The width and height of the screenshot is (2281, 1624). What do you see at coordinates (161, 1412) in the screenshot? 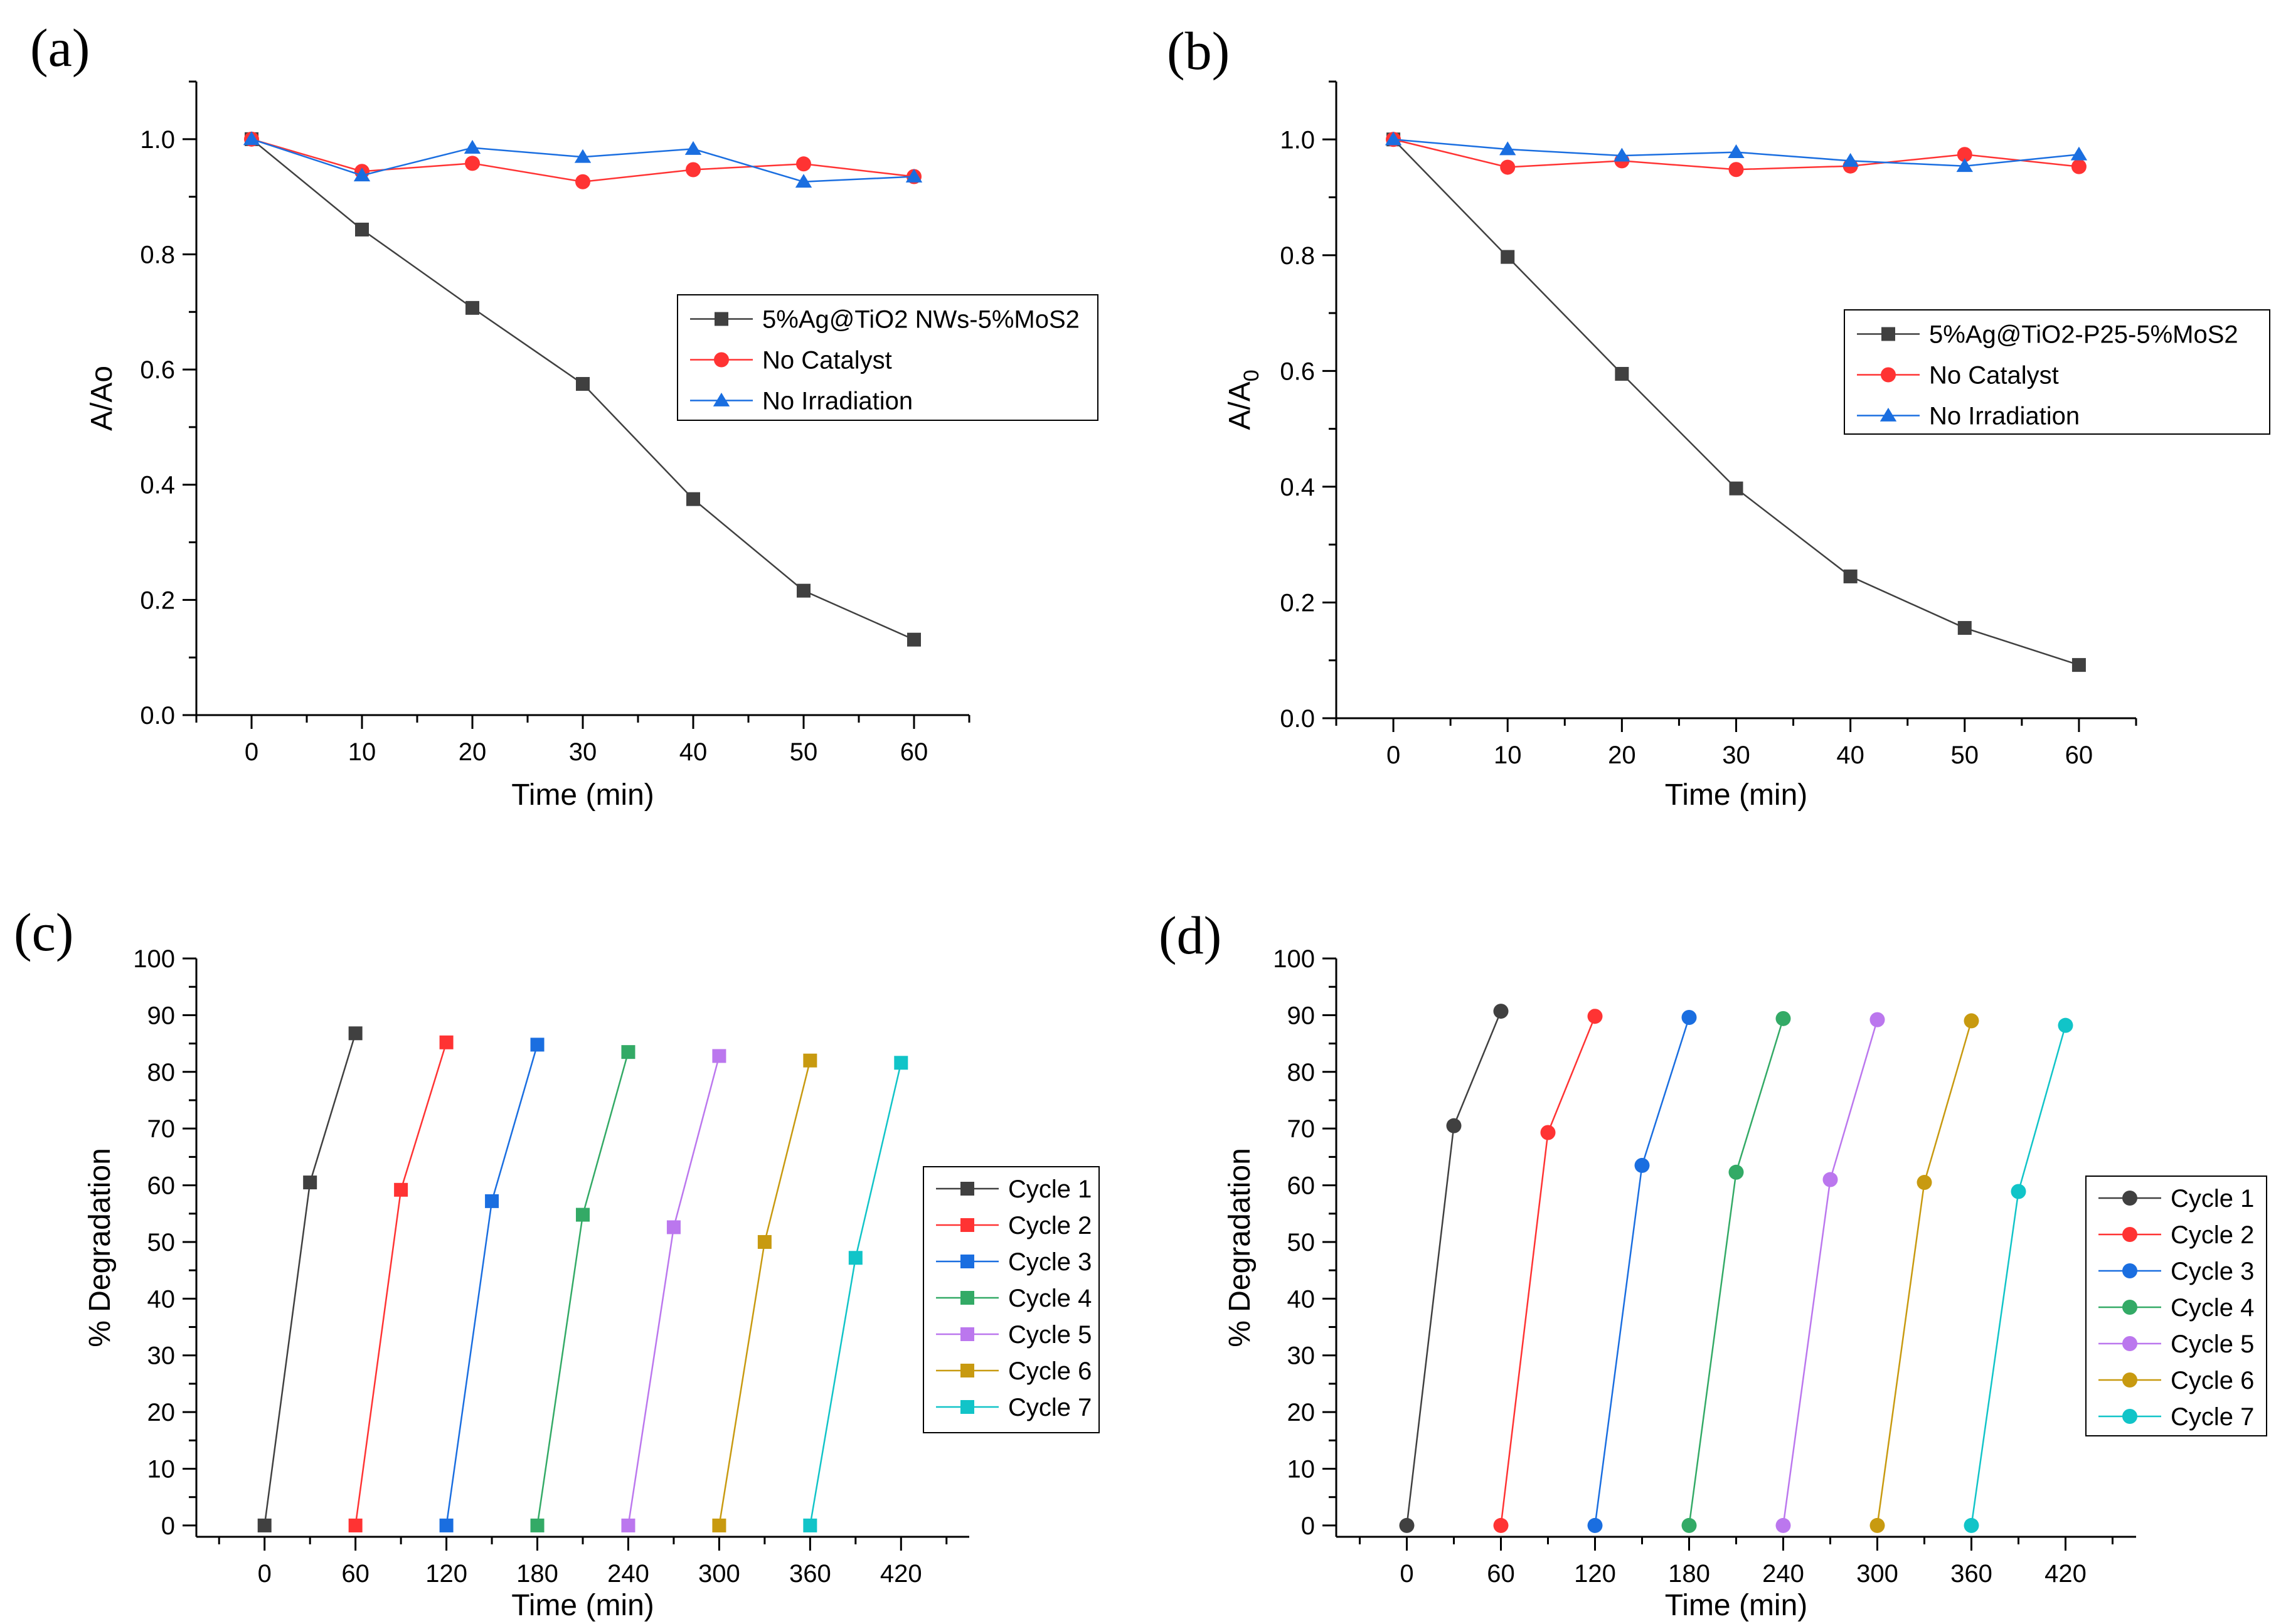
I see `y-tick-label: 20` at bounding box center [161, 1412].